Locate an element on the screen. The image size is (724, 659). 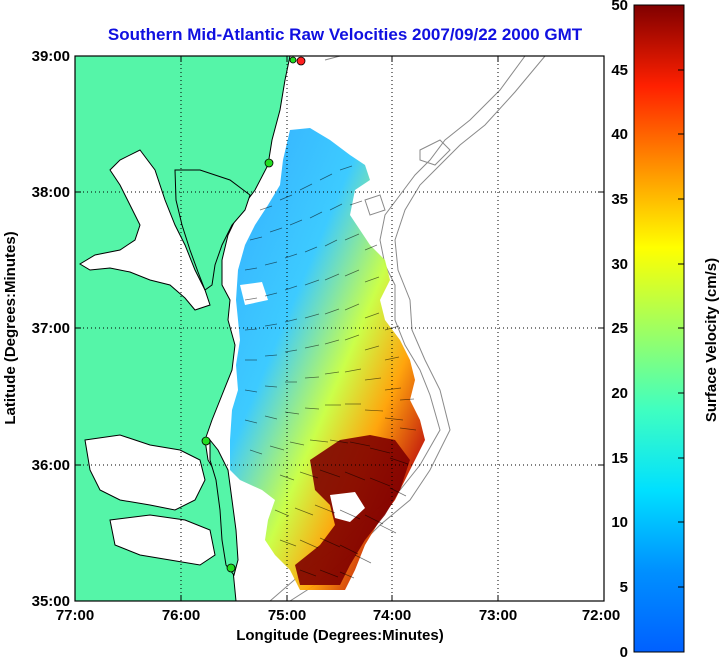
y-tick-labels: 39:00 38:00 37:00 36:00 35:00 is located at coordinates (51, 329).